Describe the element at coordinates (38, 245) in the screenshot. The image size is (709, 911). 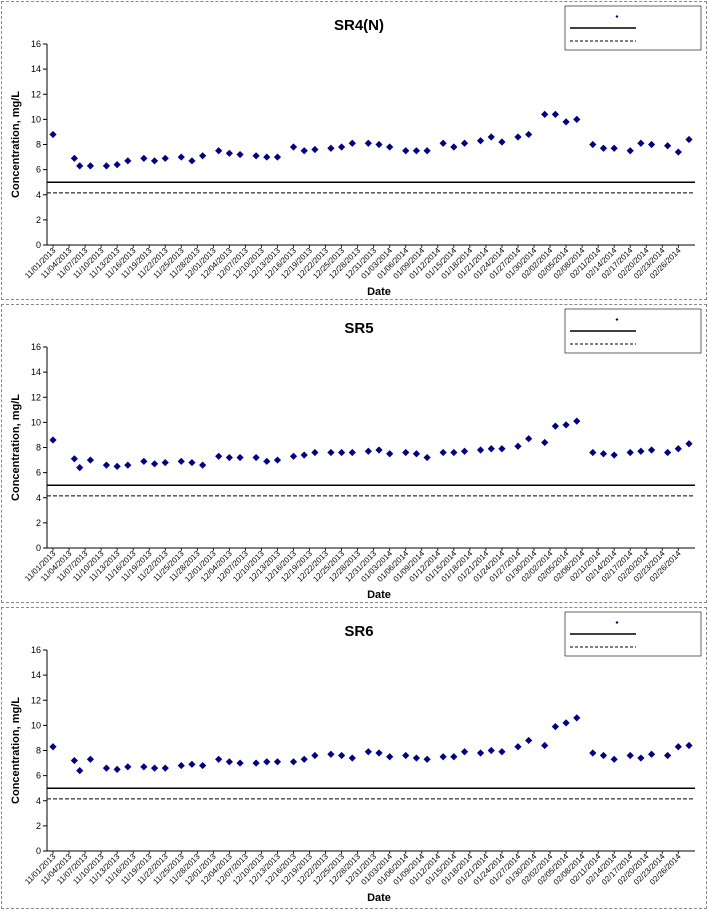
I see `y-tick-label: 0` at that location.